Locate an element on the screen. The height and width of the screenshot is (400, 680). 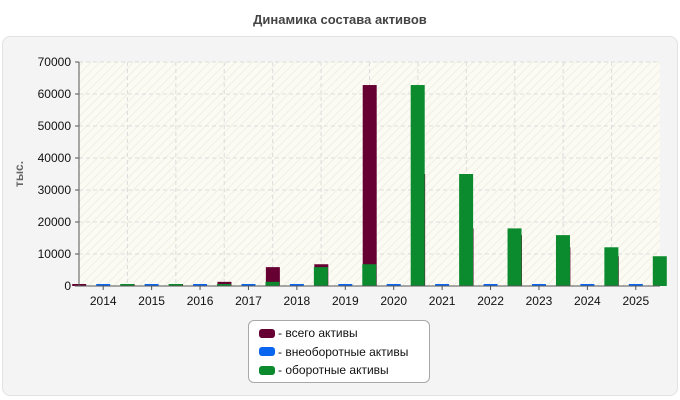
y-tick-label: 10000 is located at coordinates (55, 254).